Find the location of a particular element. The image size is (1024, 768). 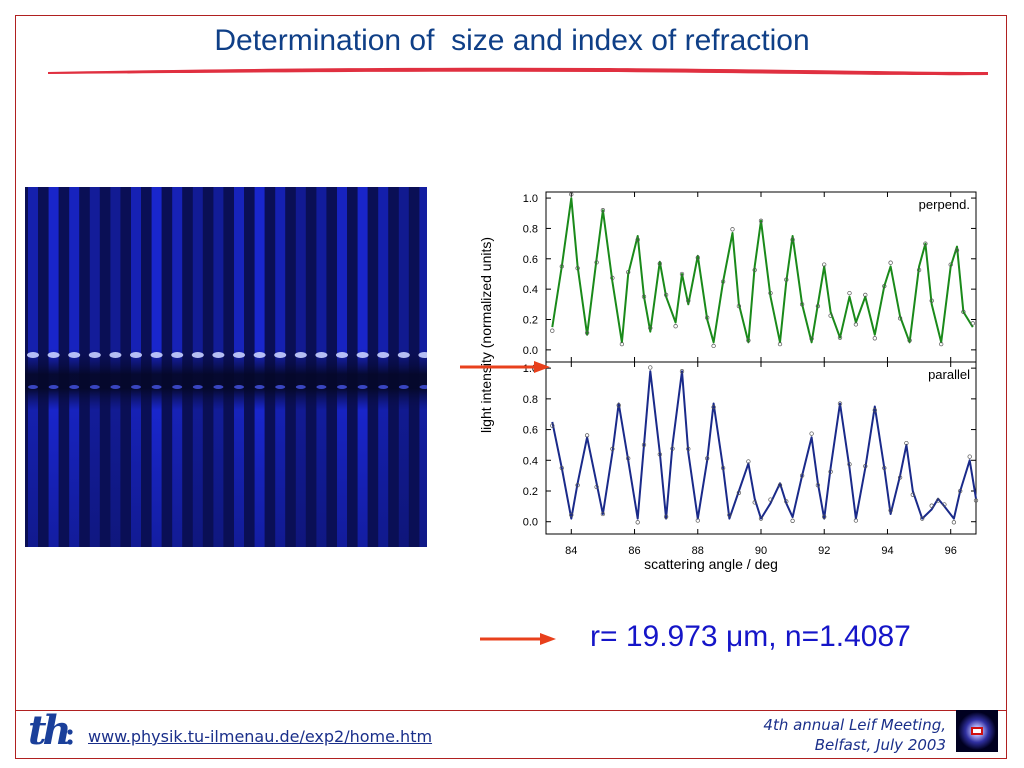

leif-conference-logo-icon is located at coordinates (977, 731).